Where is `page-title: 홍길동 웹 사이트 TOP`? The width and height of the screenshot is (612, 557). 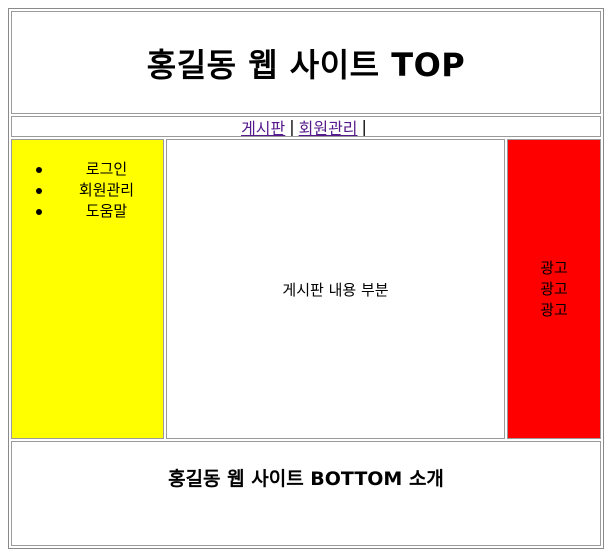 page-title: 홍길동 웹 사이트 TOP is located at coordinates (306, 64).